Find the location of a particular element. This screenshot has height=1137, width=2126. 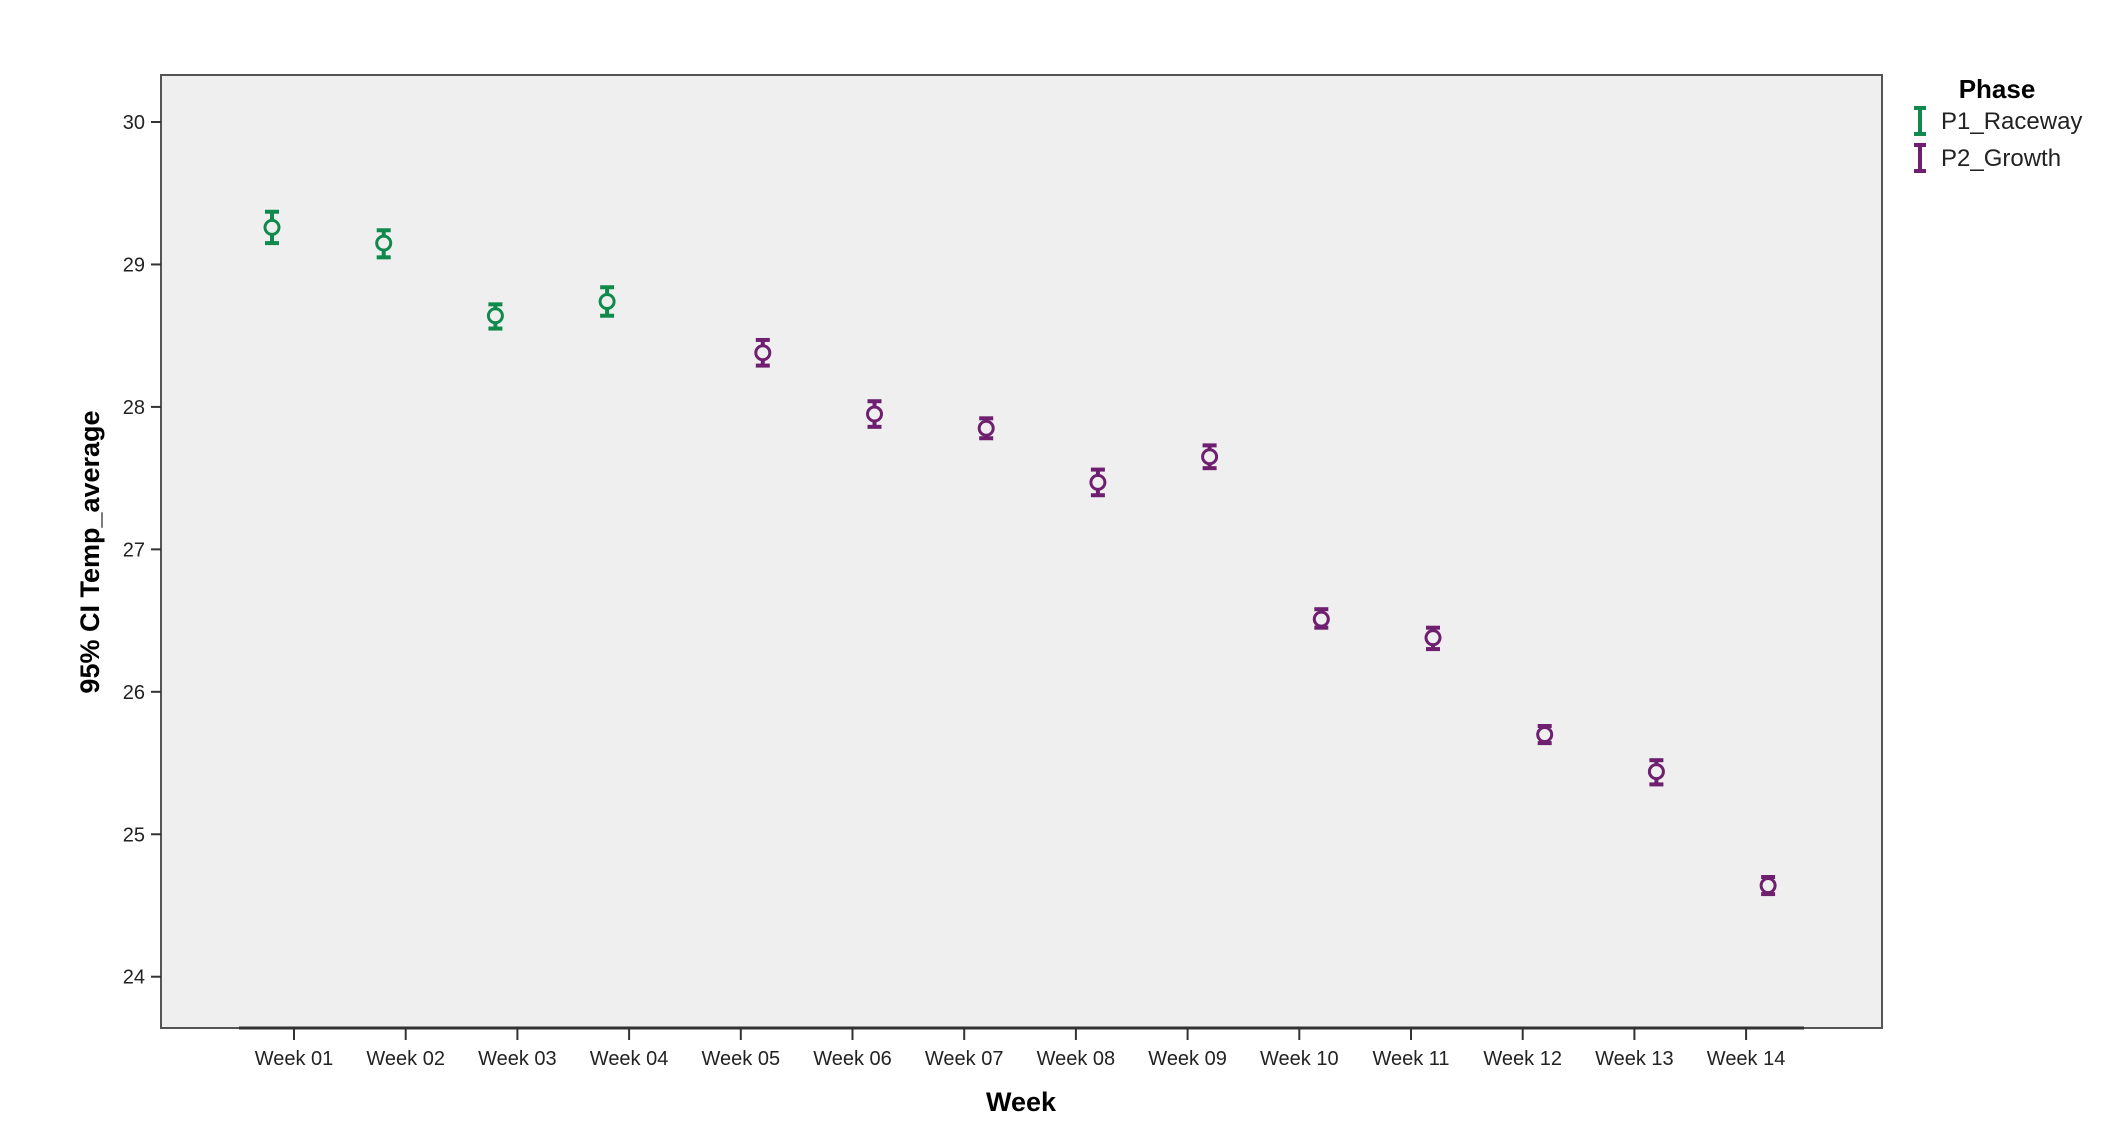

y-axis: 24 25 26 27 28 29 30 is located at coordinates (142, 550).